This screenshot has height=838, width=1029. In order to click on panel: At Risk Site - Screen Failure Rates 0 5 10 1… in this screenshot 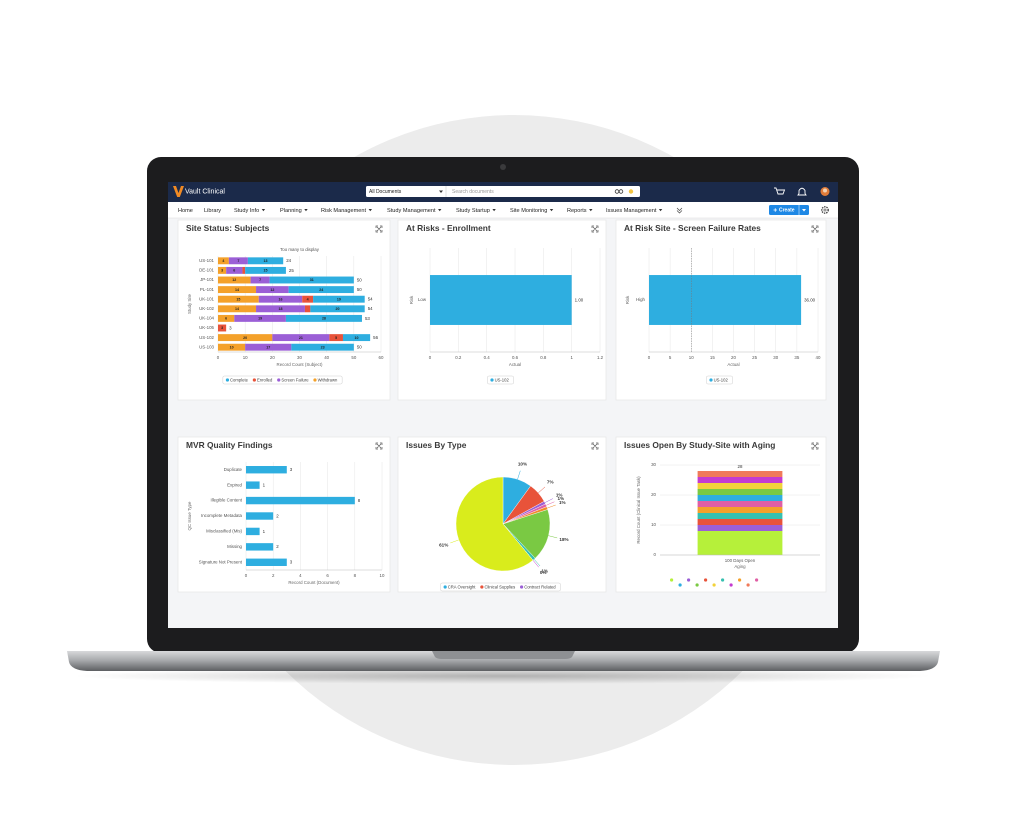, I will do `click(721, 310)`.